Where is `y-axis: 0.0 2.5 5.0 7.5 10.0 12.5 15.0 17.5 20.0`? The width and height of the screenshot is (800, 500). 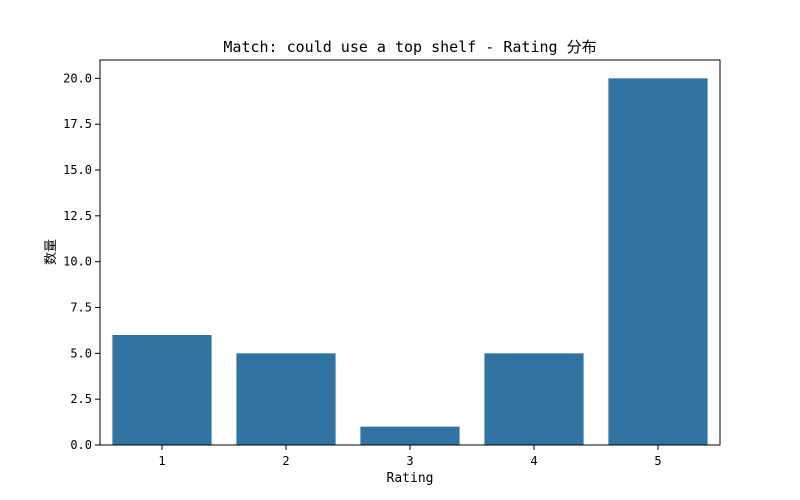
y-axis: 0.0 2.5 5.0 7.5 10.0 12.5 15.0 17.5 20.0 is located at coordinates (81, 261).